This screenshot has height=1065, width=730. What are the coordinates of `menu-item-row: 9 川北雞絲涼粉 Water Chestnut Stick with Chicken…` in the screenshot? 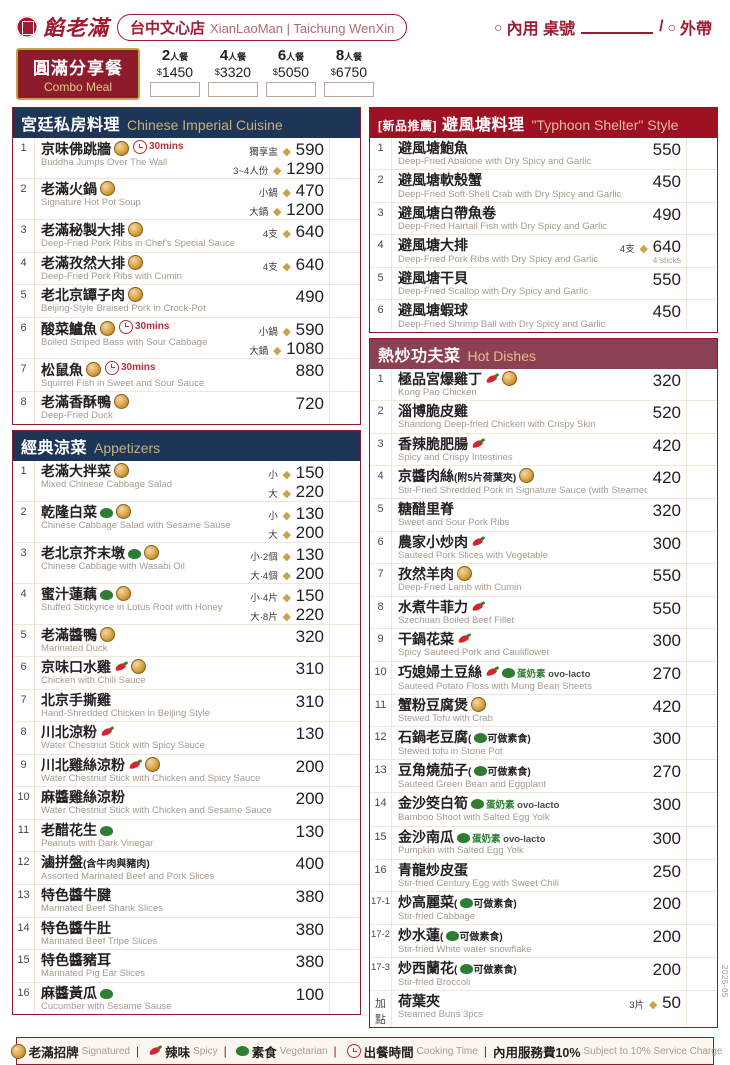 It's located at (186, 771).